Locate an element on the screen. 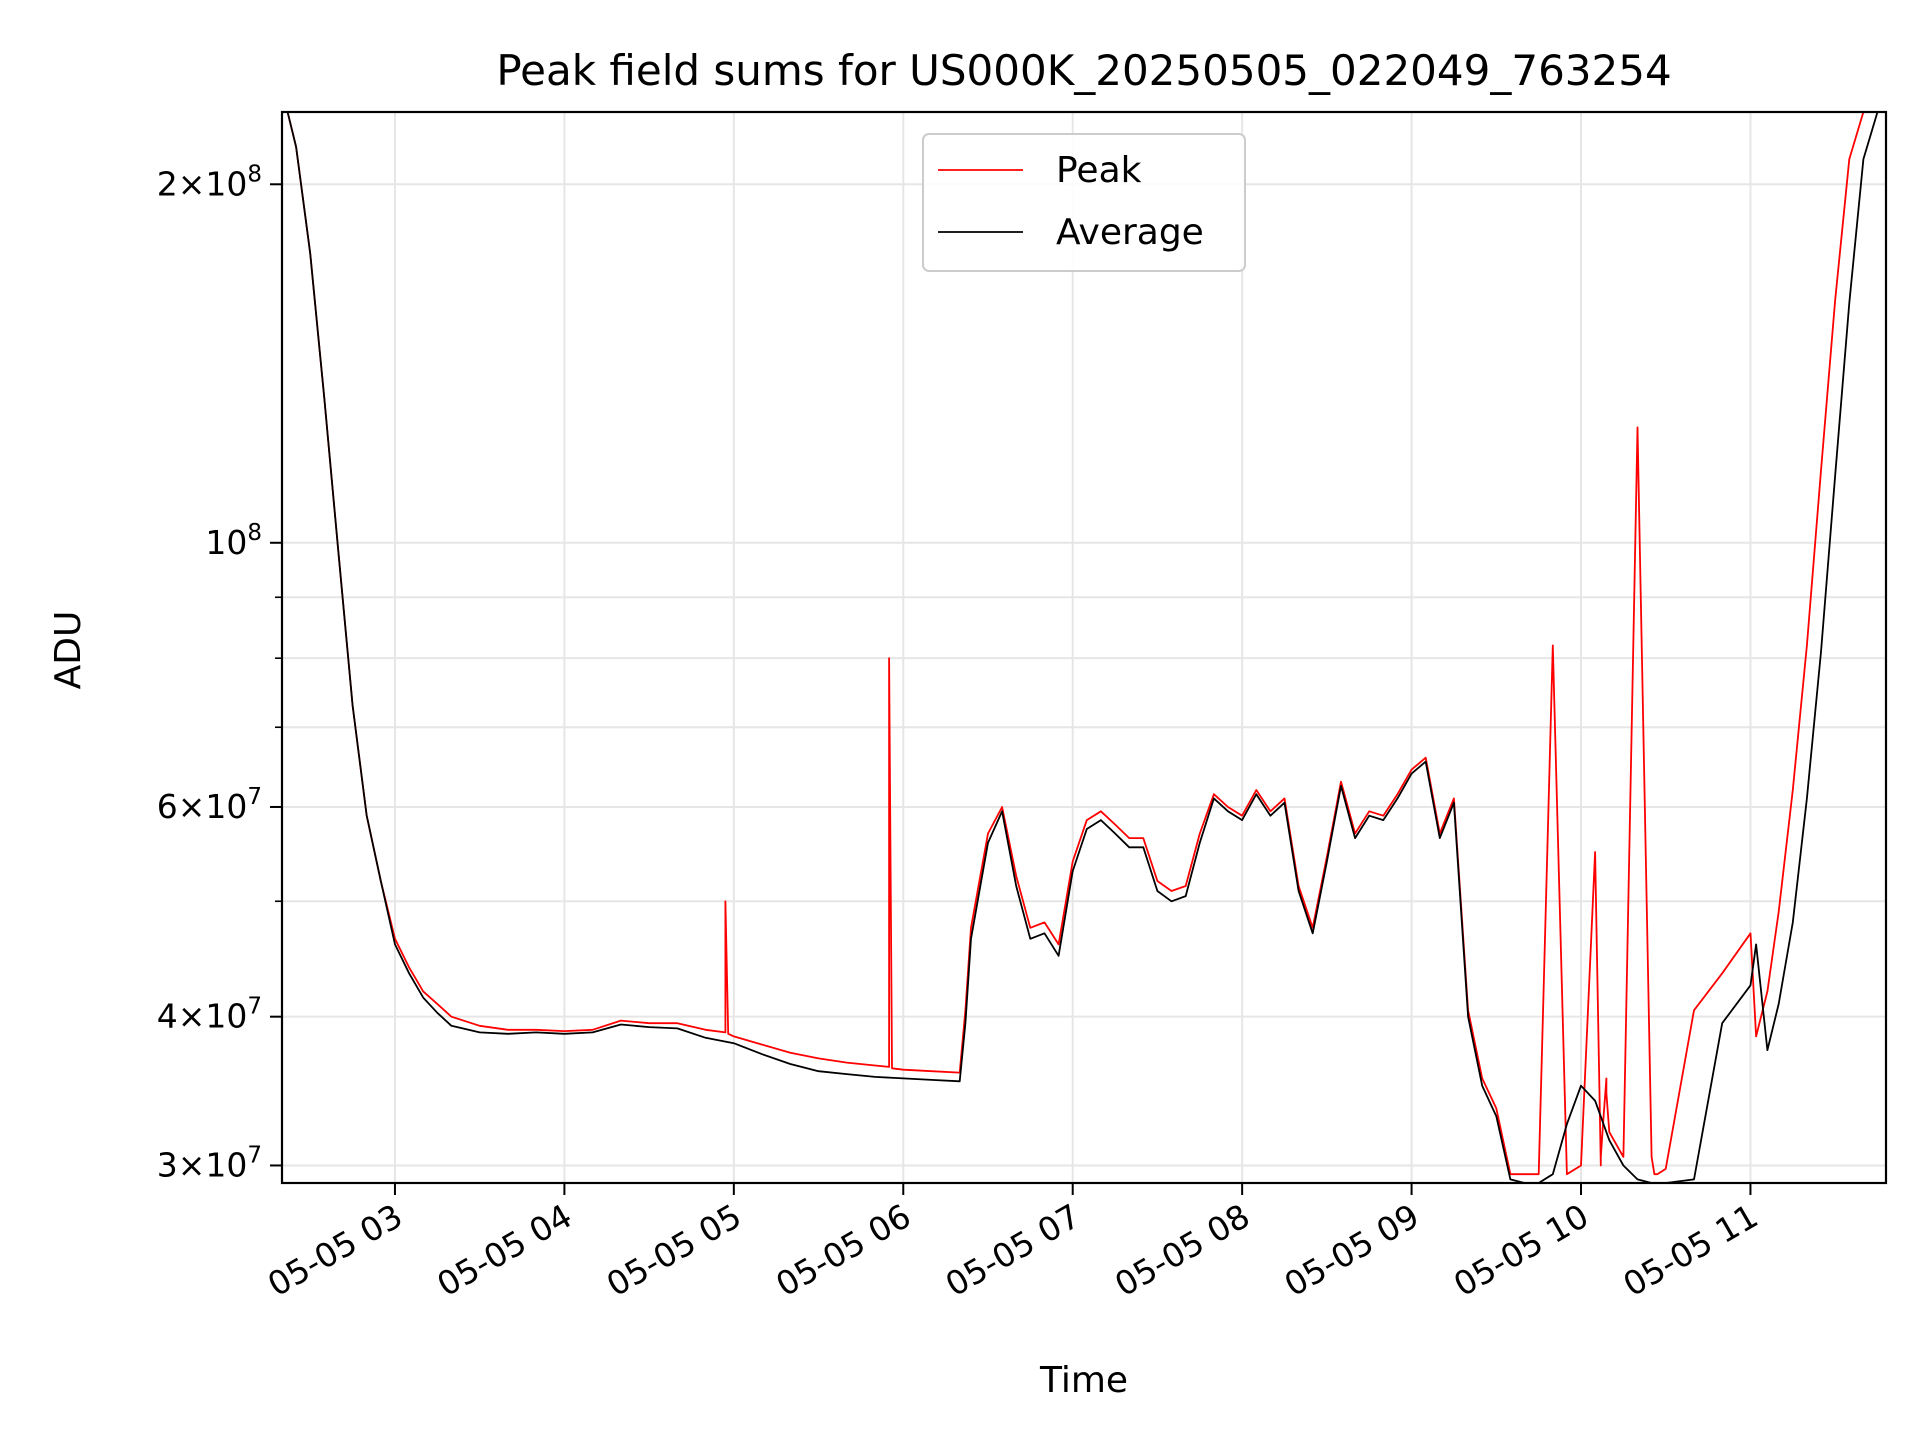 The image size is (1920, 1440). y-tick-label: 6×107 is located at coordinates (209, 805).